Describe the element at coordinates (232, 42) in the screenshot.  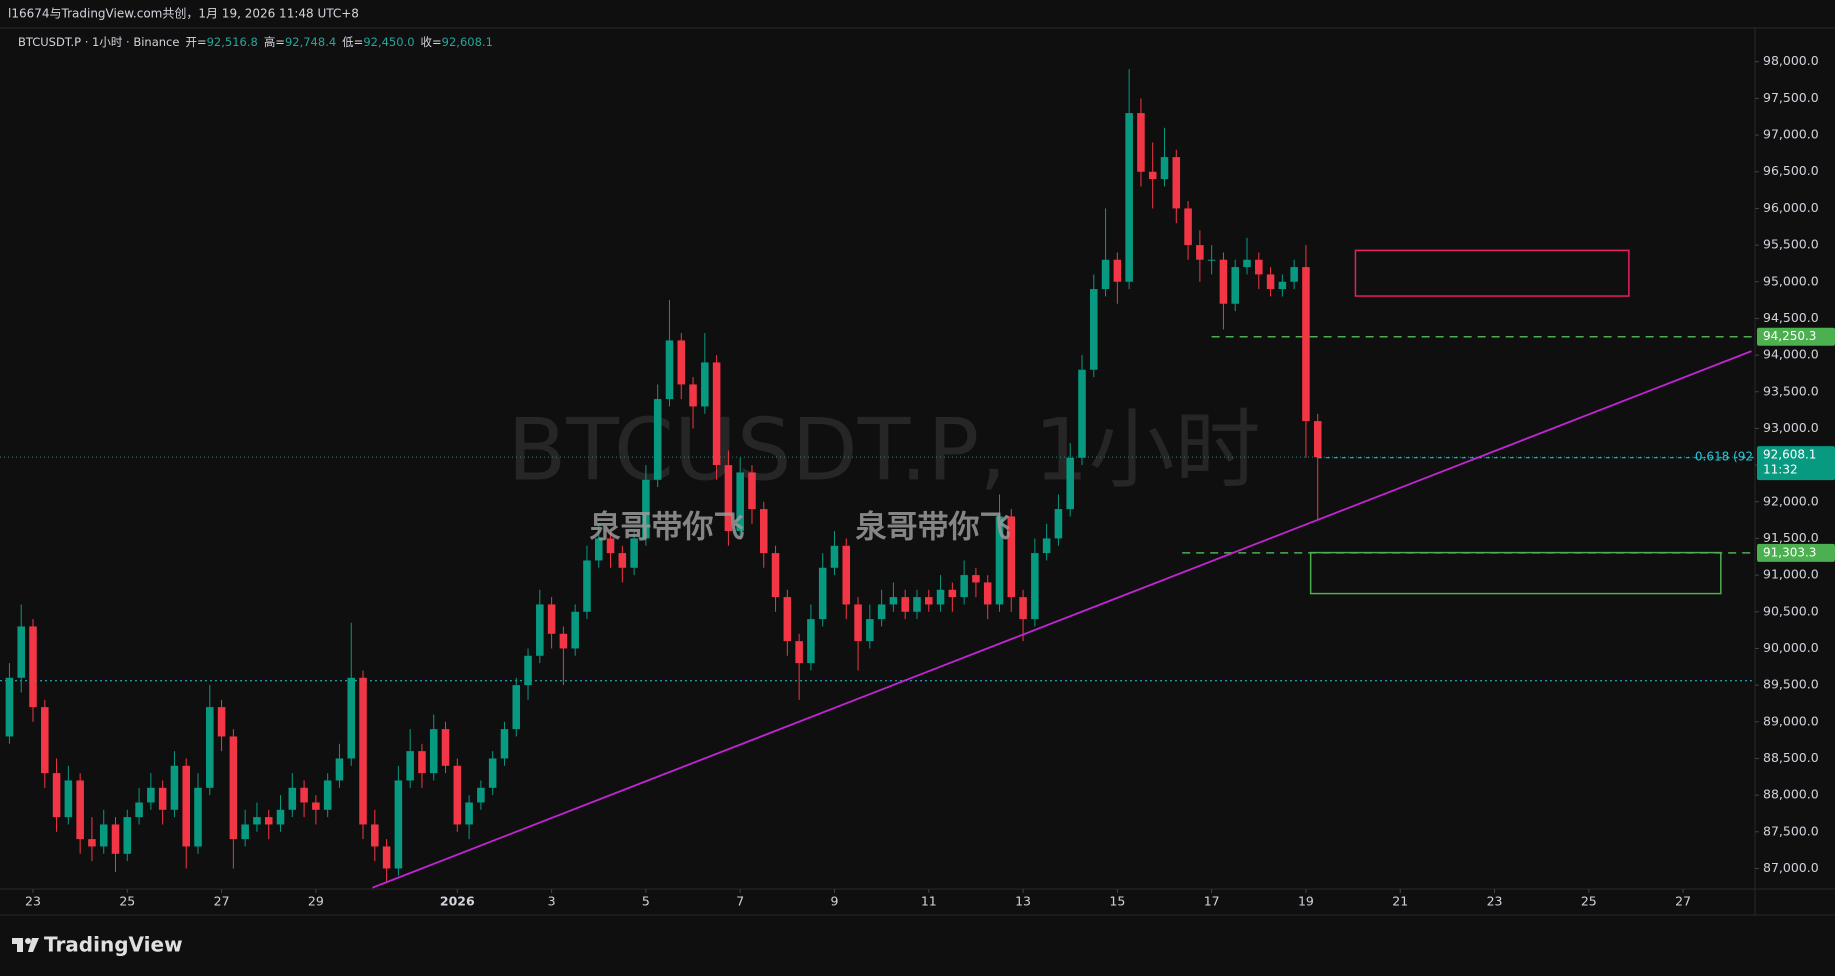
I see `legend-value: 92,516.8` at that location.